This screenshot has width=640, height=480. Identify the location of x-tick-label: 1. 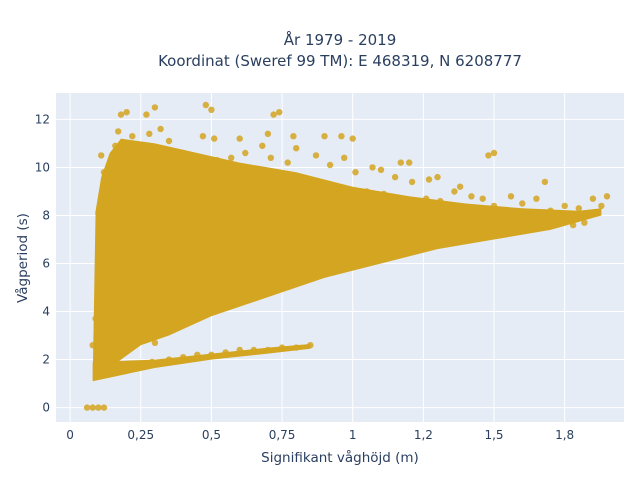
(353, 435).